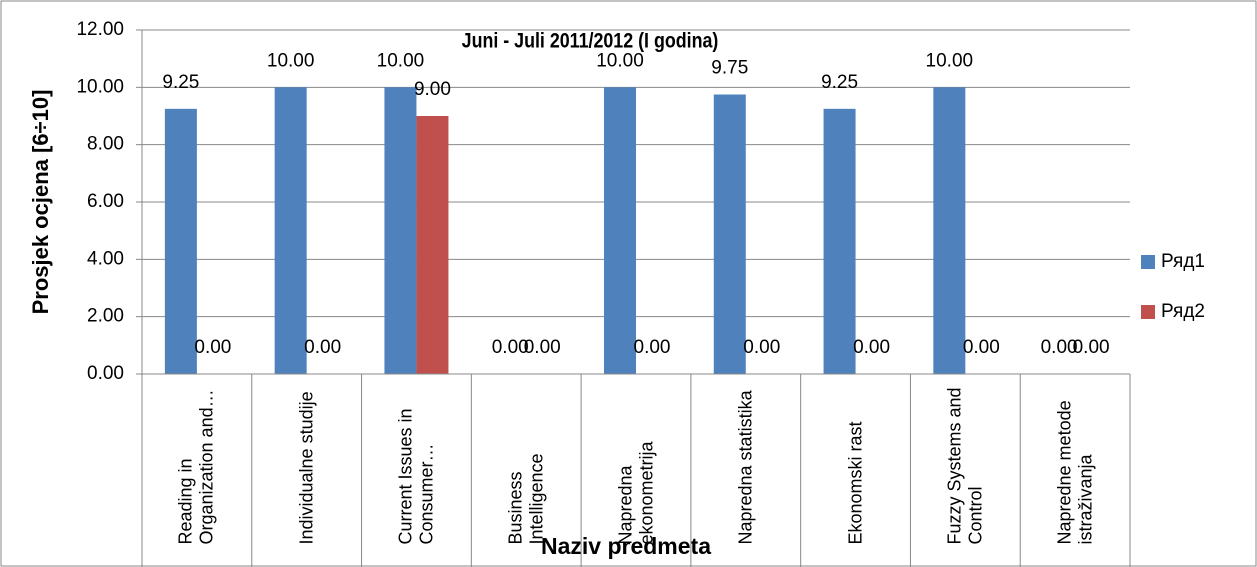 The height and width of the screenshot is (567, 1257). Describe the element at coordinates (526, 499) in the screenshot. I see `x-tick-label: Business Intelligence` at that location.